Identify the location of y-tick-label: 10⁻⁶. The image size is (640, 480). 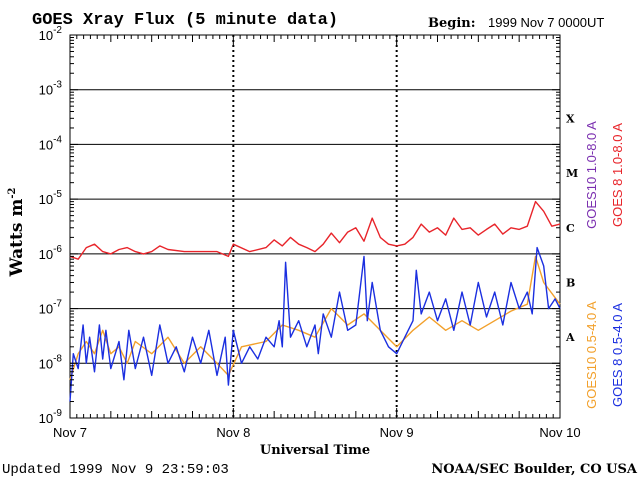
(51, 253).